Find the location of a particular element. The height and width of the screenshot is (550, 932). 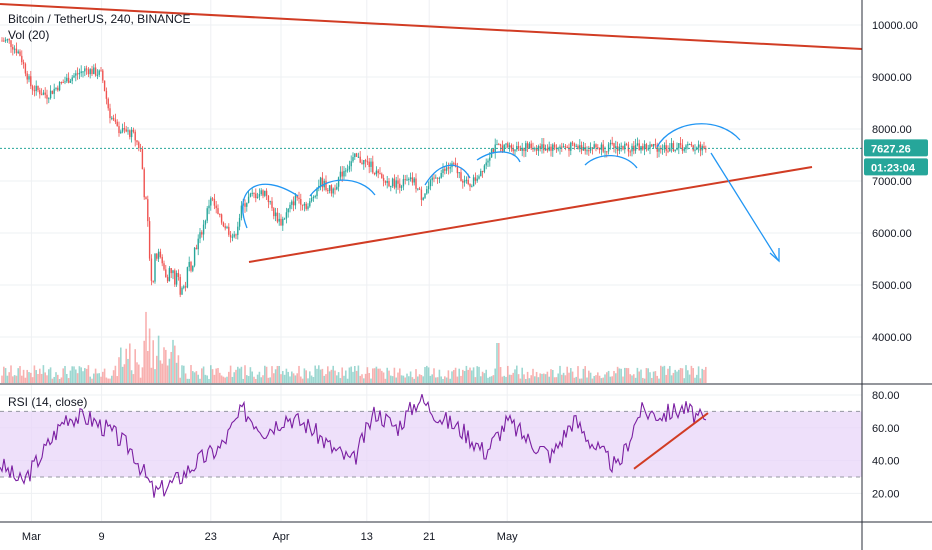

time-axis: Mar 9 23 Apr 13 21 May is located at coordinates (270, 537).